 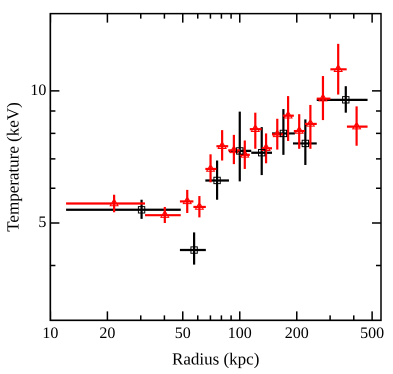 I want to click on x-tick-label: 200, so click(x=296, y=333).